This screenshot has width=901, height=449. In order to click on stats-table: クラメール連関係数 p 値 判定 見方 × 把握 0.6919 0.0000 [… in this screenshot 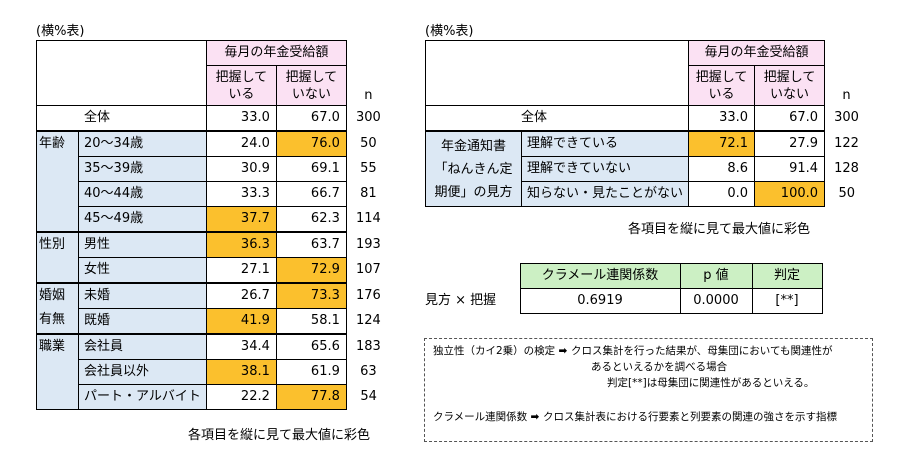, I will do `click(624, 288)`.